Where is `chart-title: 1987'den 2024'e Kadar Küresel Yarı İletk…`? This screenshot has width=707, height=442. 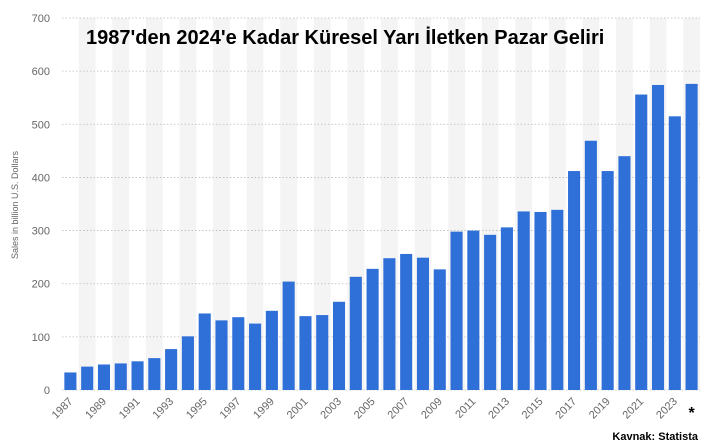
chart-title: 1987'den 2024'e Kadar Küresel Yarı İletk… is located at coordinates (345, 37).